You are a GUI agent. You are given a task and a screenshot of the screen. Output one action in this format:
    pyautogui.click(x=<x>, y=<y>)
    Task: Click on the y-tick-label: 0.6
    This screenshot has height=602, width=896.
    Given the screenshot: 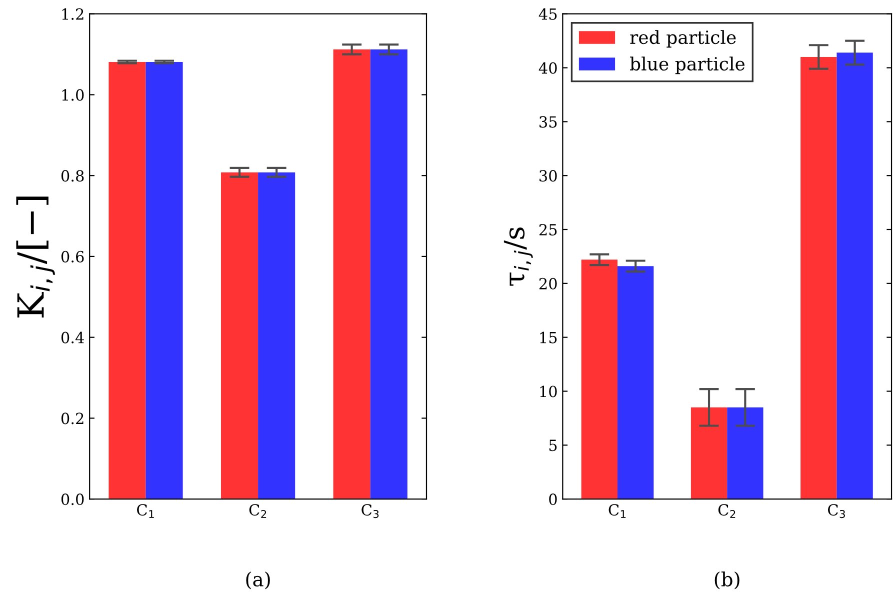 What is the action you would take?
    pyautogui.click(x=72, y=256)
    